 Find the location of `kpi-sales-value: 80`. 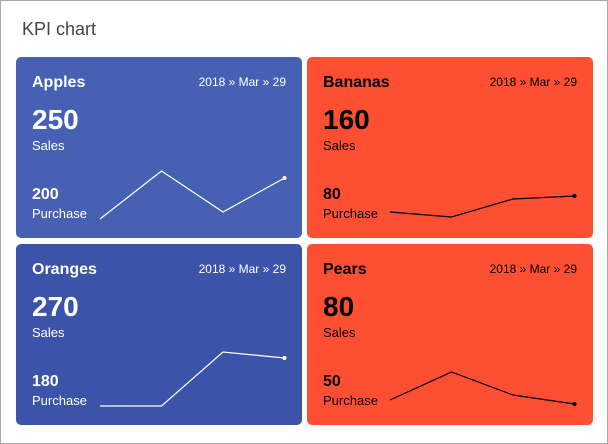

kpi-sales-value: 80 is located at coordinates (339, 306).